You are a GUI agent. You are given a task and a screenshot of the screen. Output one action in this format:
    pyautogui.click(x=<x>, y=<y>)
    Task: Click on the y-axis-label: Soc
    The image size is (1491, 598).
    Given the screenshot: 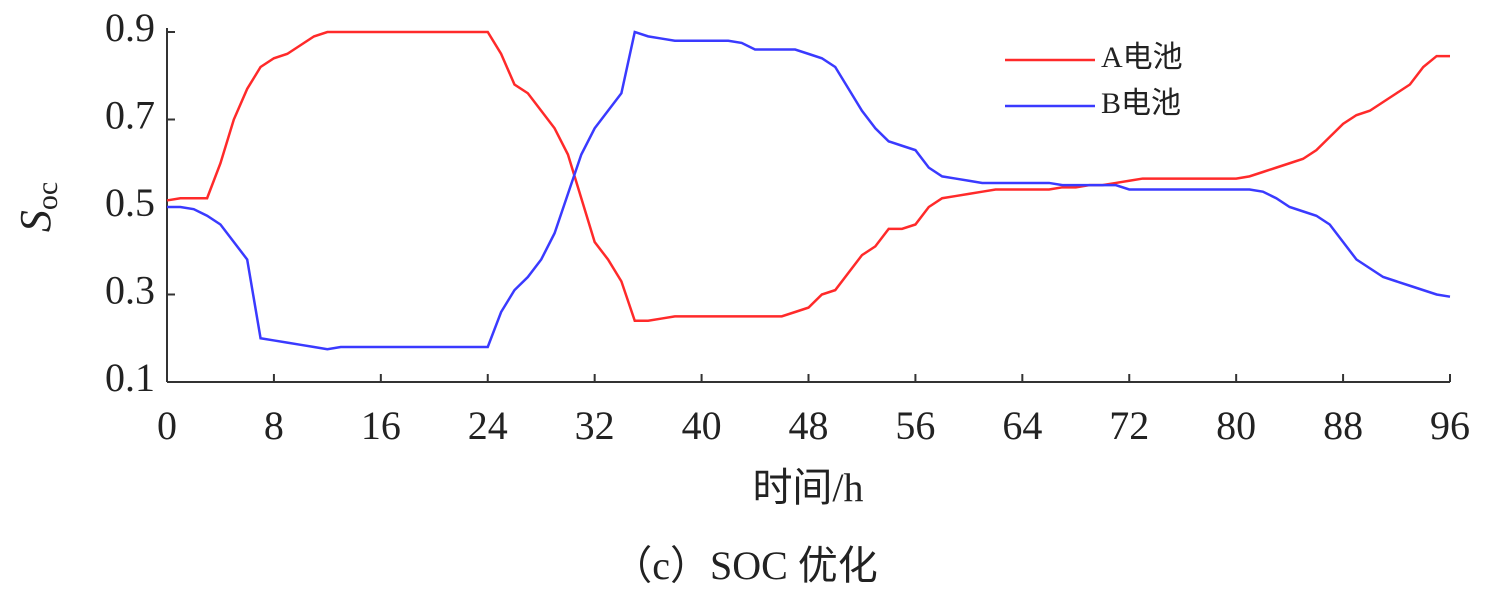 What is the action you would take?
    pyautogui.click(x=37, y=207)
    